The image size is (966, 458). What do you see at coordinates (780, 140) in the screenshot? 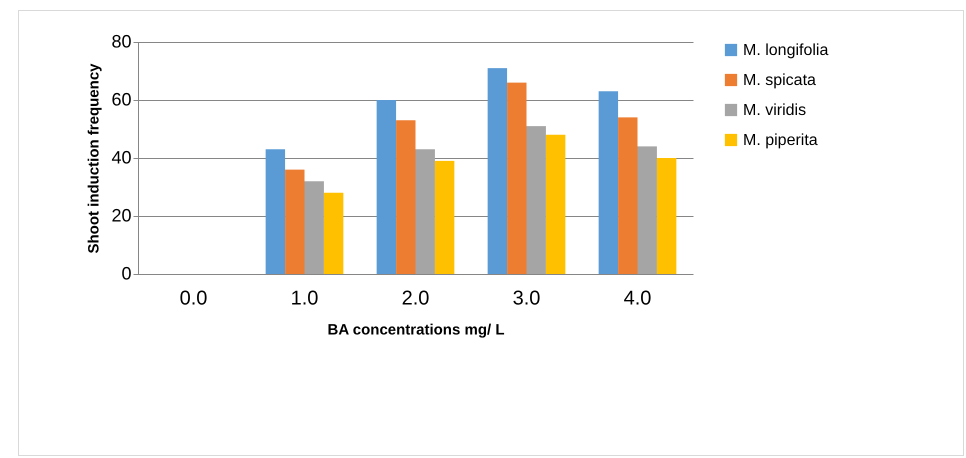
I see `legend-label: M. piperita` at bounding box center [780, 140].